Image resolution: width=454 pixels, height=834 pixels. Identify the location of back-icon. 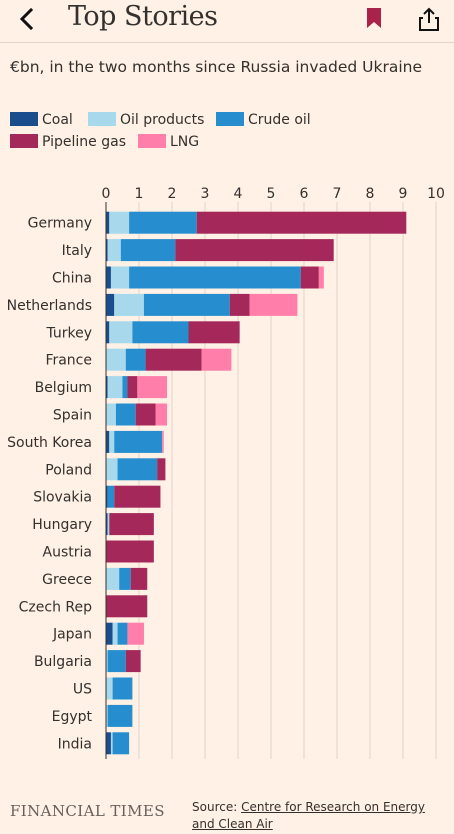
(28, 19).